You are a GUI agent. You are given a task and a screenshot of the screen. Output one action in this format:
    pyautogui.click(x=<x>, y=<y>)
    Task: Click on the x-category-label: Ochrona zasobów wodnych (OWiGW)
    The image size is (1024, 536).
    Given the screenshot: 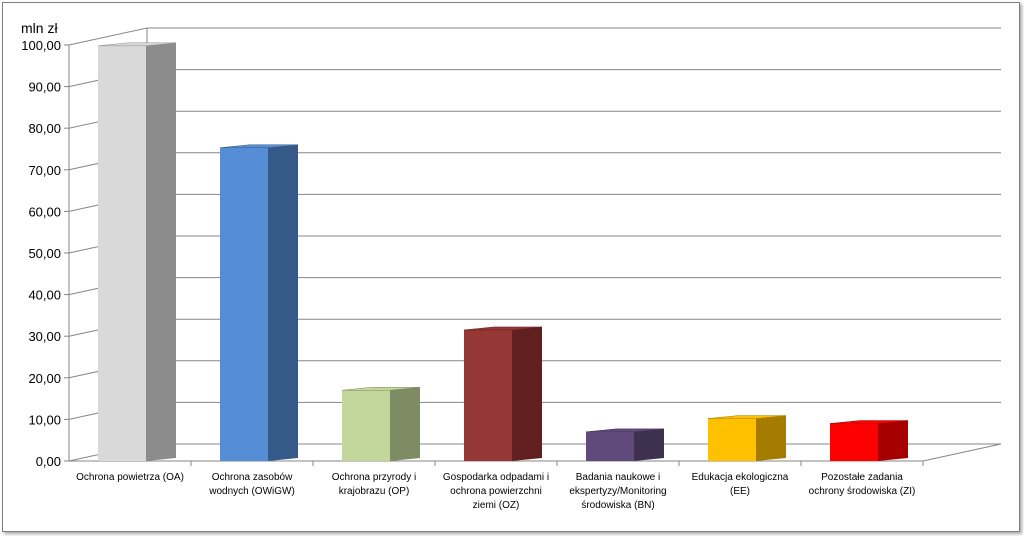 What is the action you would take?
    pyautogui.click(x=251, y=484)
    